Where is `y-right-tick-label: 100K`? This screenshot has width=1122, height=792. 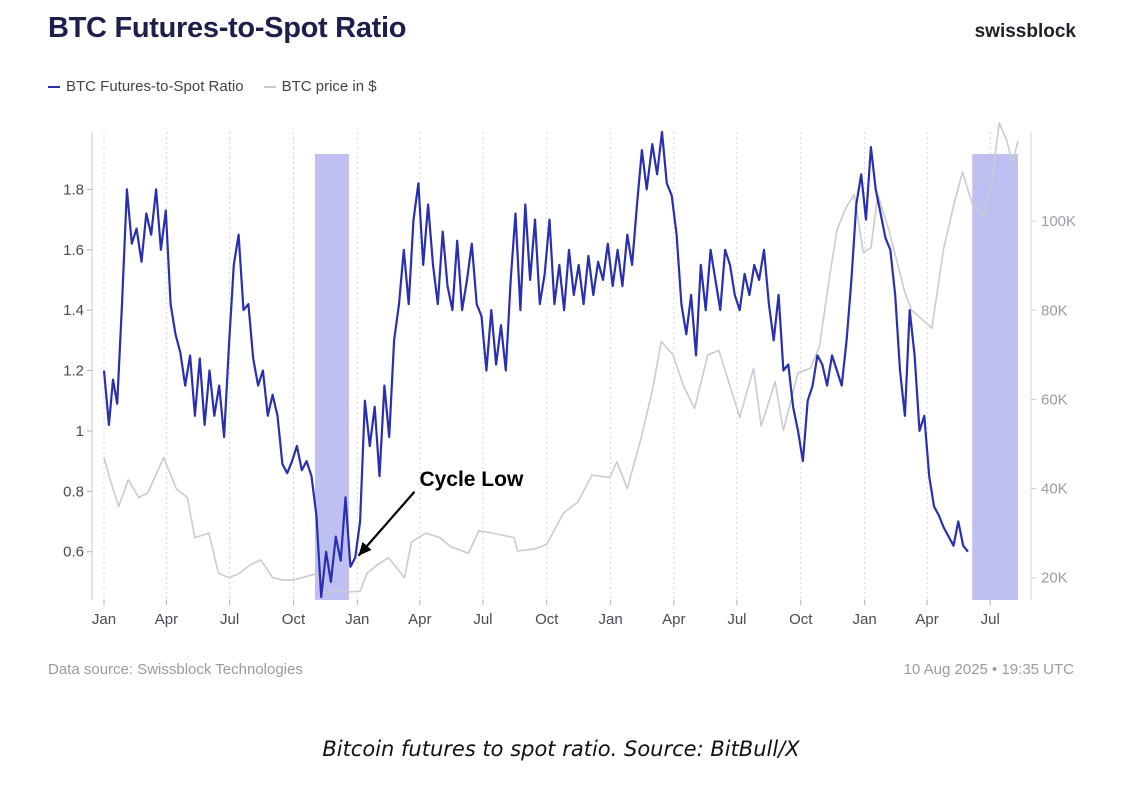 y-right-tick-label: 100K is located at coordinates (1058, 221).